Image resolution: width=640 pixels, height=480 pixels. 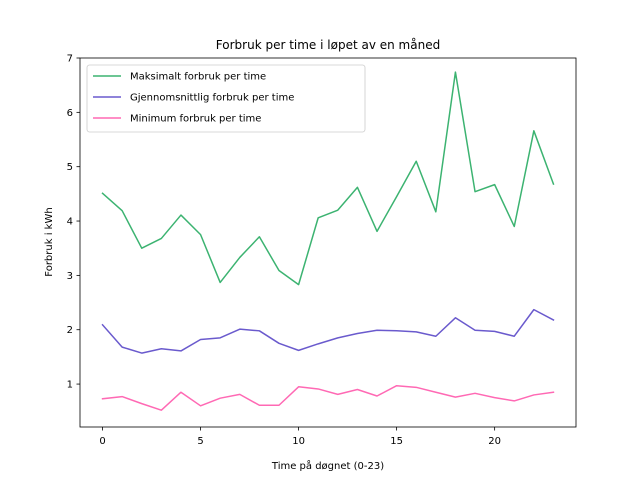 I want to click on y-tick-label: 5, so click(x=70, y=167).